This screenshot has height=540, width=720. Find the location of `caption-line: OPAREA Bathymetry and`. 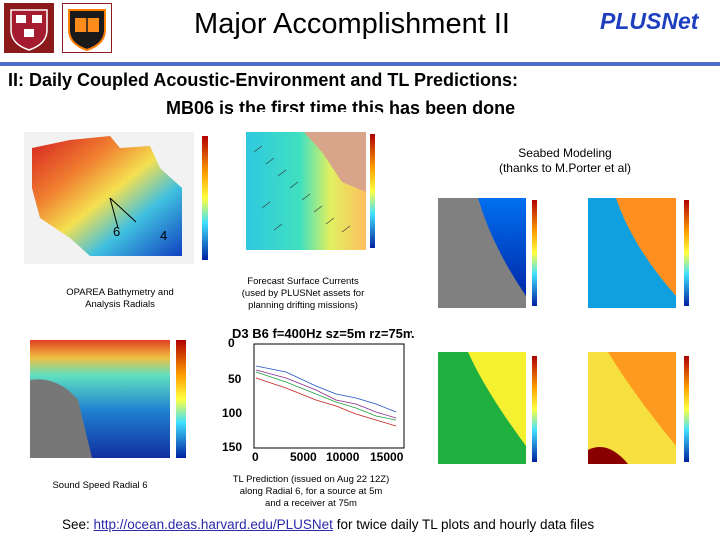

caption-line: OPAREA Bathymetry and is located at coordinates (120, 292).